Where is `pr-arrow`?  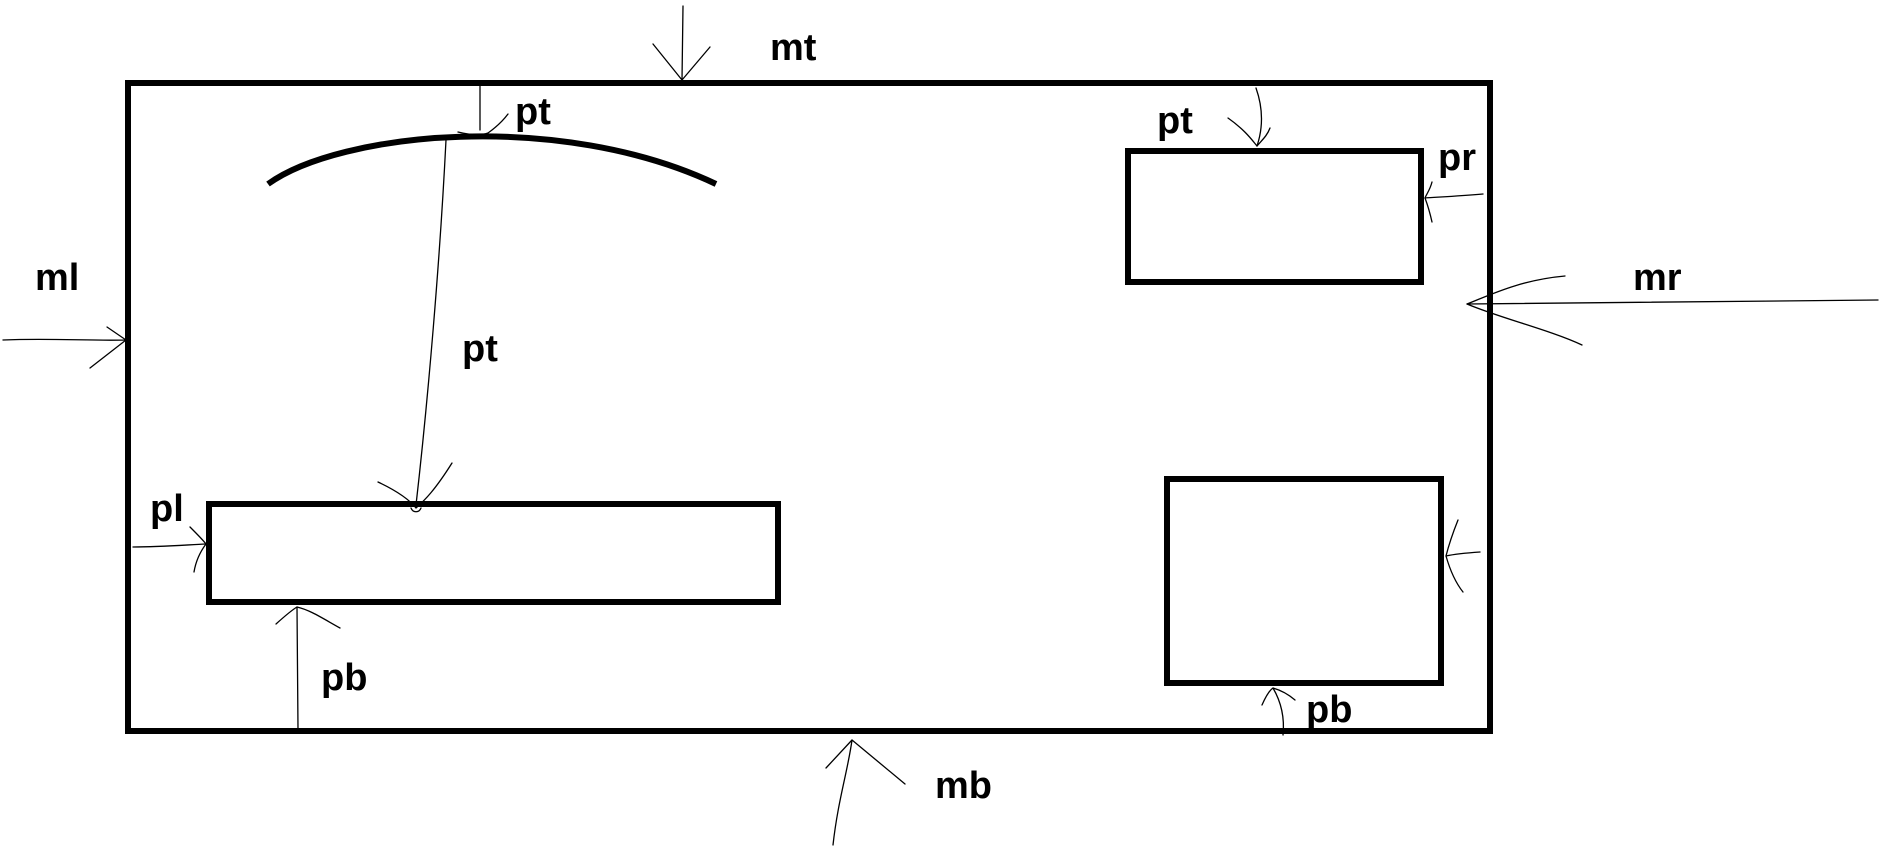 pr-arrow is located at coordinates (1454, 202).